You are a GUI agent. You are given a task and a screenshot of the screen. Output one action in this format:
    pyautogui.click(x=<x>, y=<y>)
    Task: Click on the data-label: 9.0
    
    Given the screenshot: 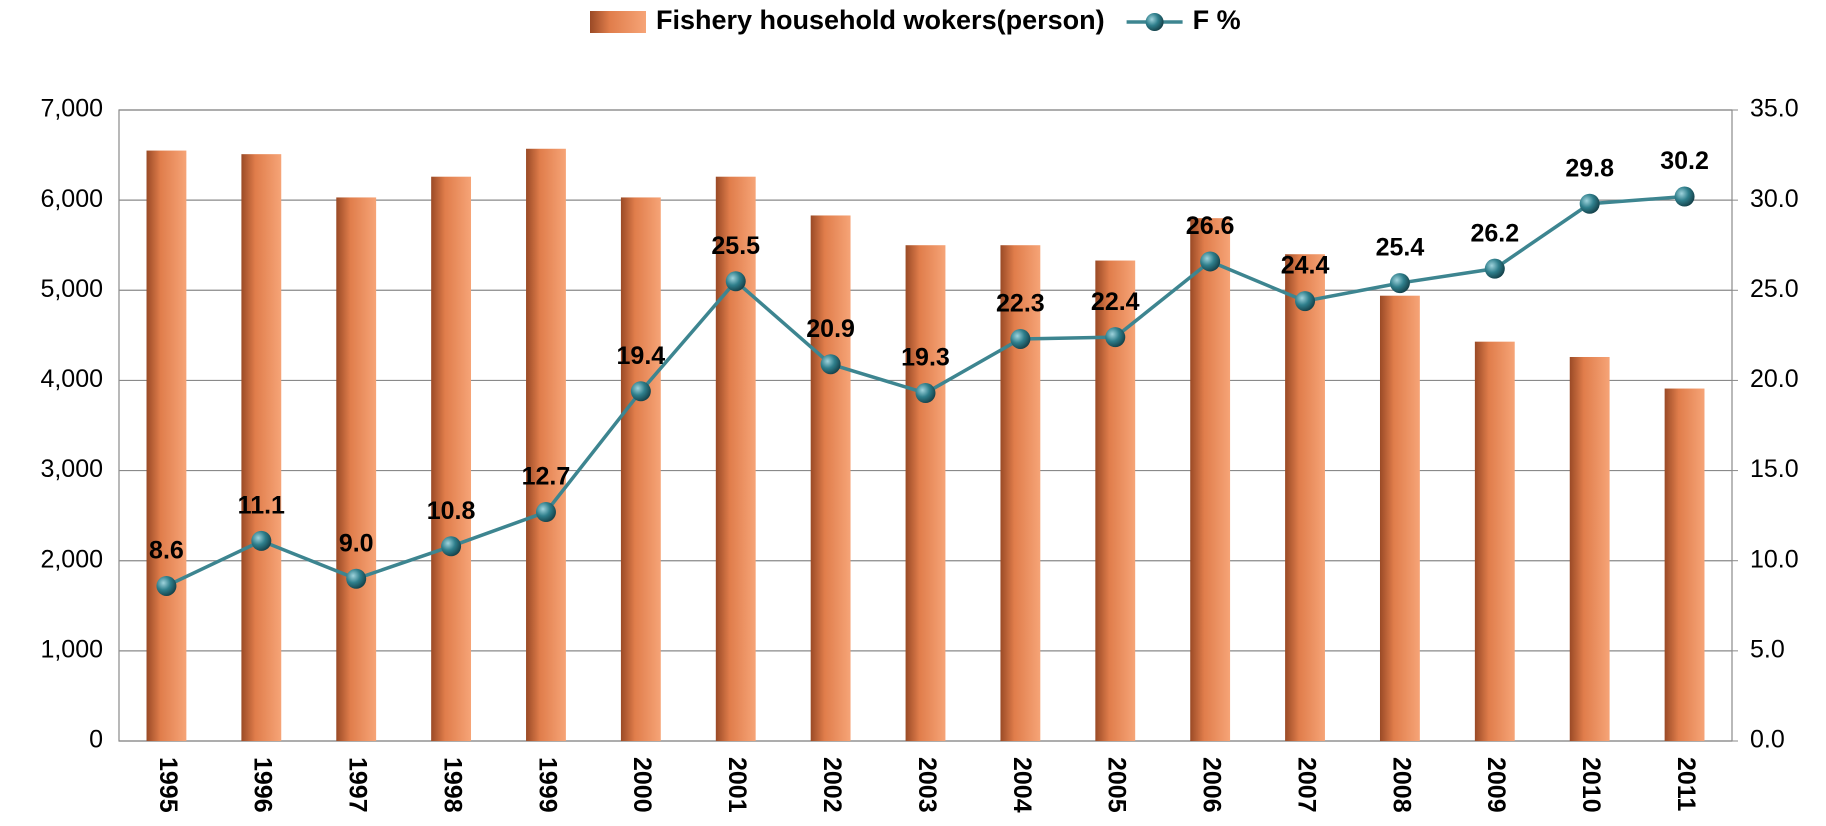 What is the action you would take?
    pyautogui.click(x=356, y=543)
    